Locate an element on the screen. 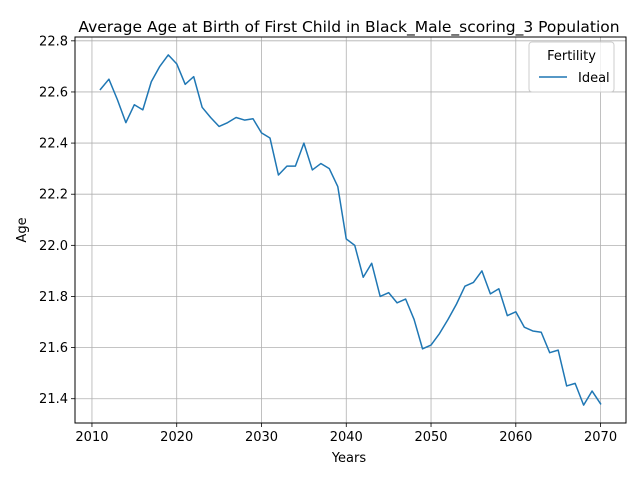 This screenshot has width=640, height=480. y-tick-label: 21.8 is located at coordinates (53, 297).